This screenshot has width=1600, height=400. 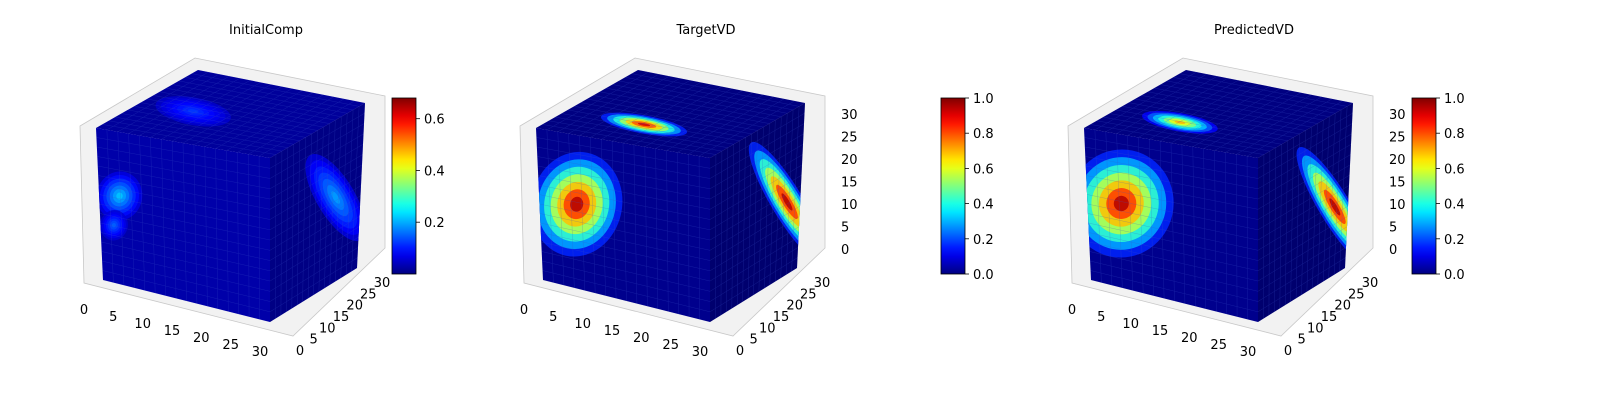 I want to click on voxel-grid, so click(x=230, y=195).